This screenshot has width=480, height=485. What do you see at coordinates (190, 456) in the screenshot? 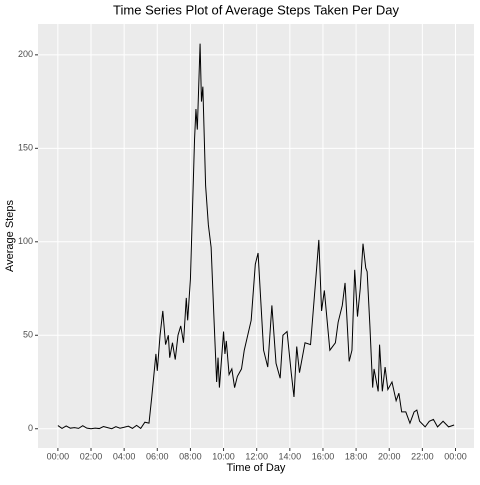
I see `x-tick-label: 08:00` at bounding box center [190, 456].